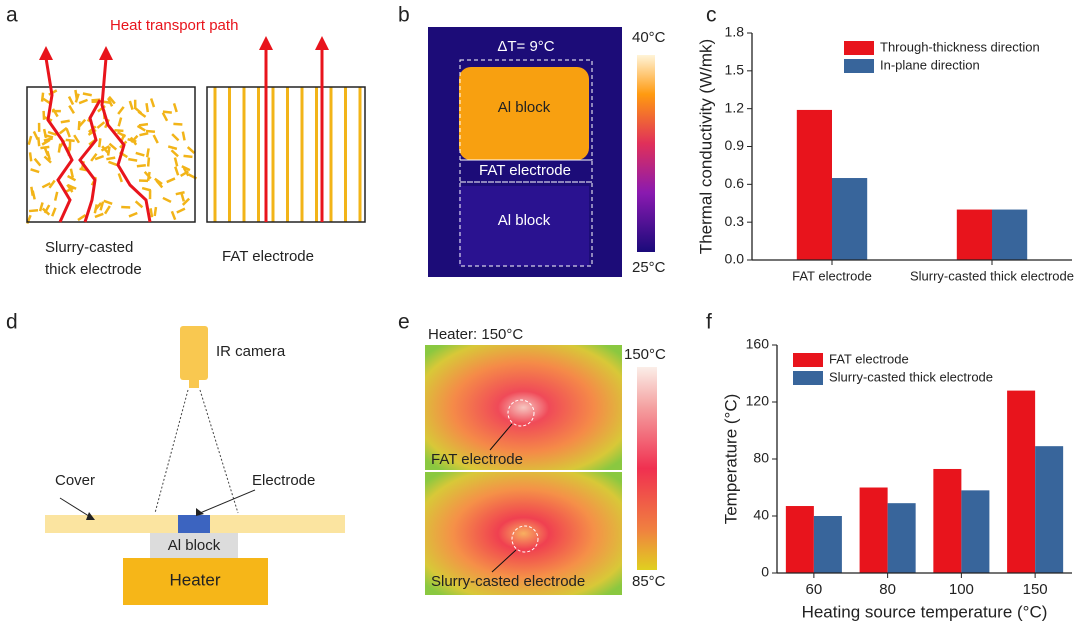 The width and height of the screenshot is (1080, 621). I want to click on cover-label: Cover, so click(75, 480).